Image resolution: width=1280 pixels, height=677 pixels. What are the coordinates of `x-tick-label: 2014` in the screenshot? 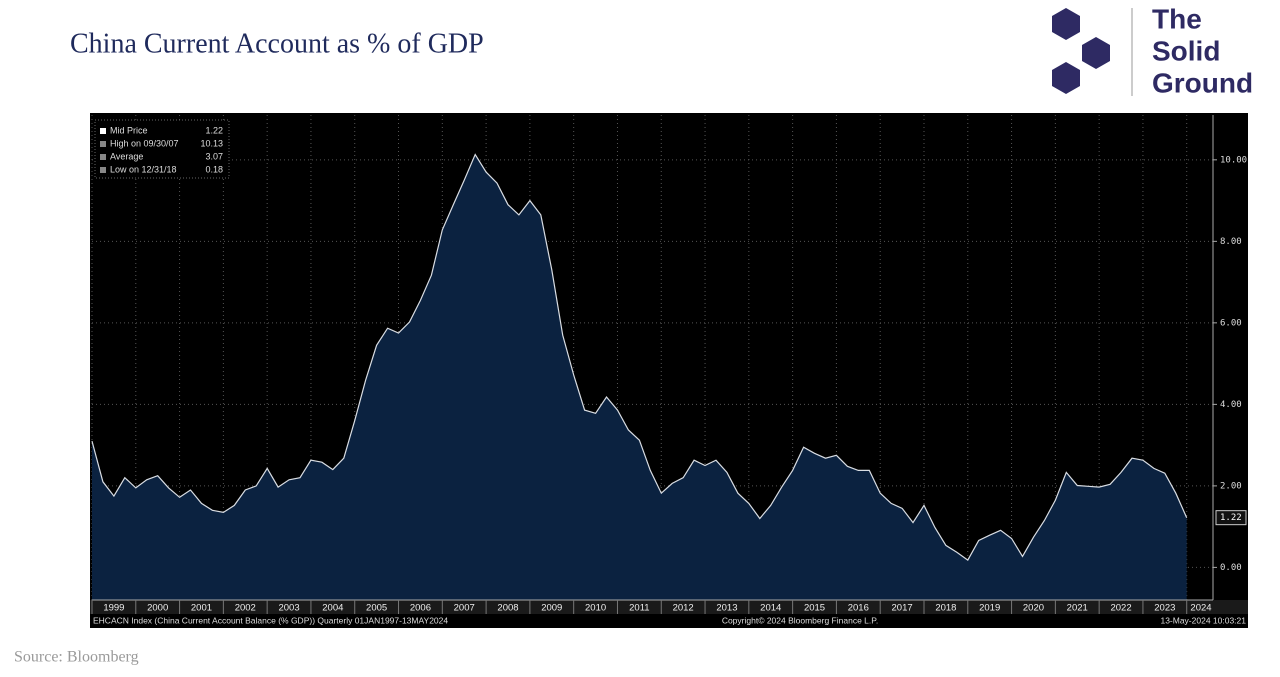 It's located at (770, 608).